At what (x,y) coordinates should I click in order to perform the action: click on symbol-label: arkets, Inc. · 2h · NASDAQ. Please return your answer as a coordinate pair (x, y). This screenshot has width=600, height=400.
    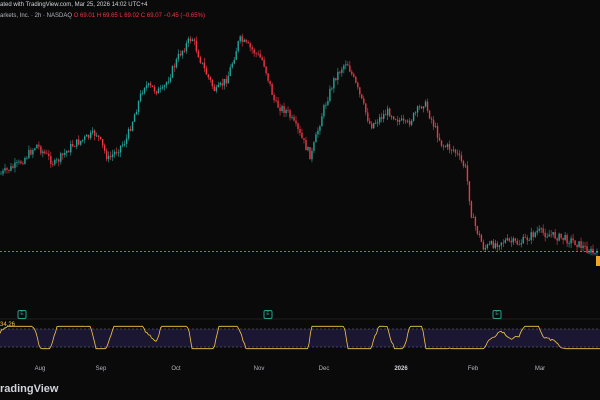
    Looking at the image, I should click on (36, 16).